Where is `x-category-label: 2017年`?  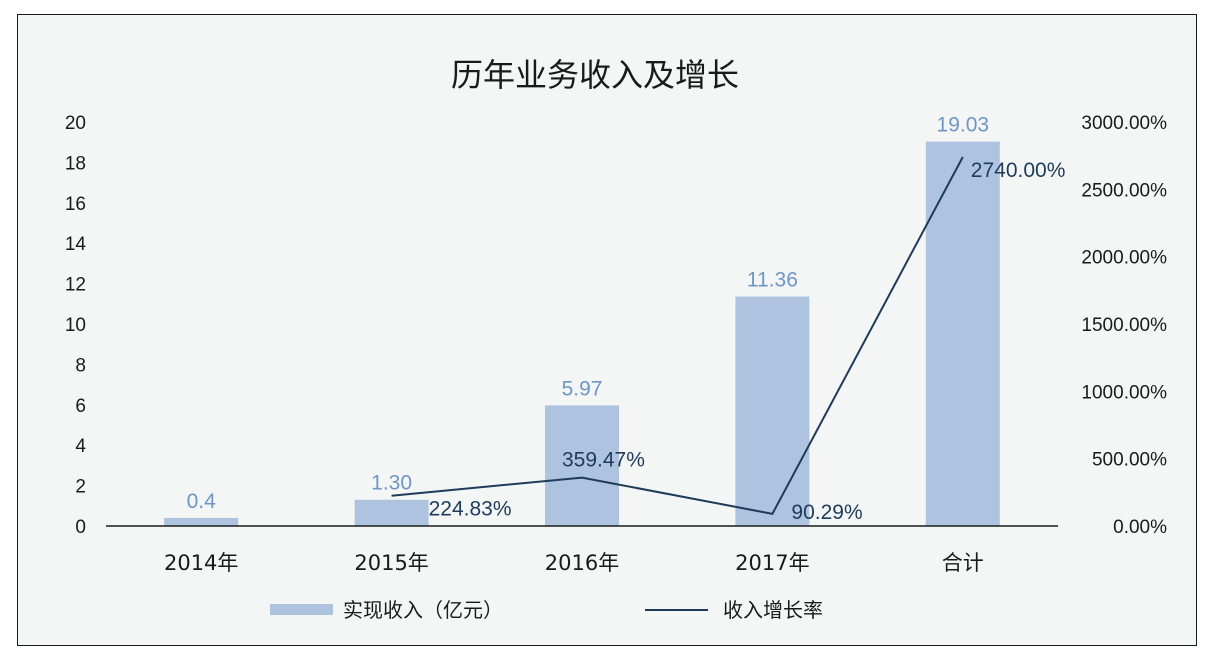 x-category-label: 2017年 is located at coordinates (772, 563).